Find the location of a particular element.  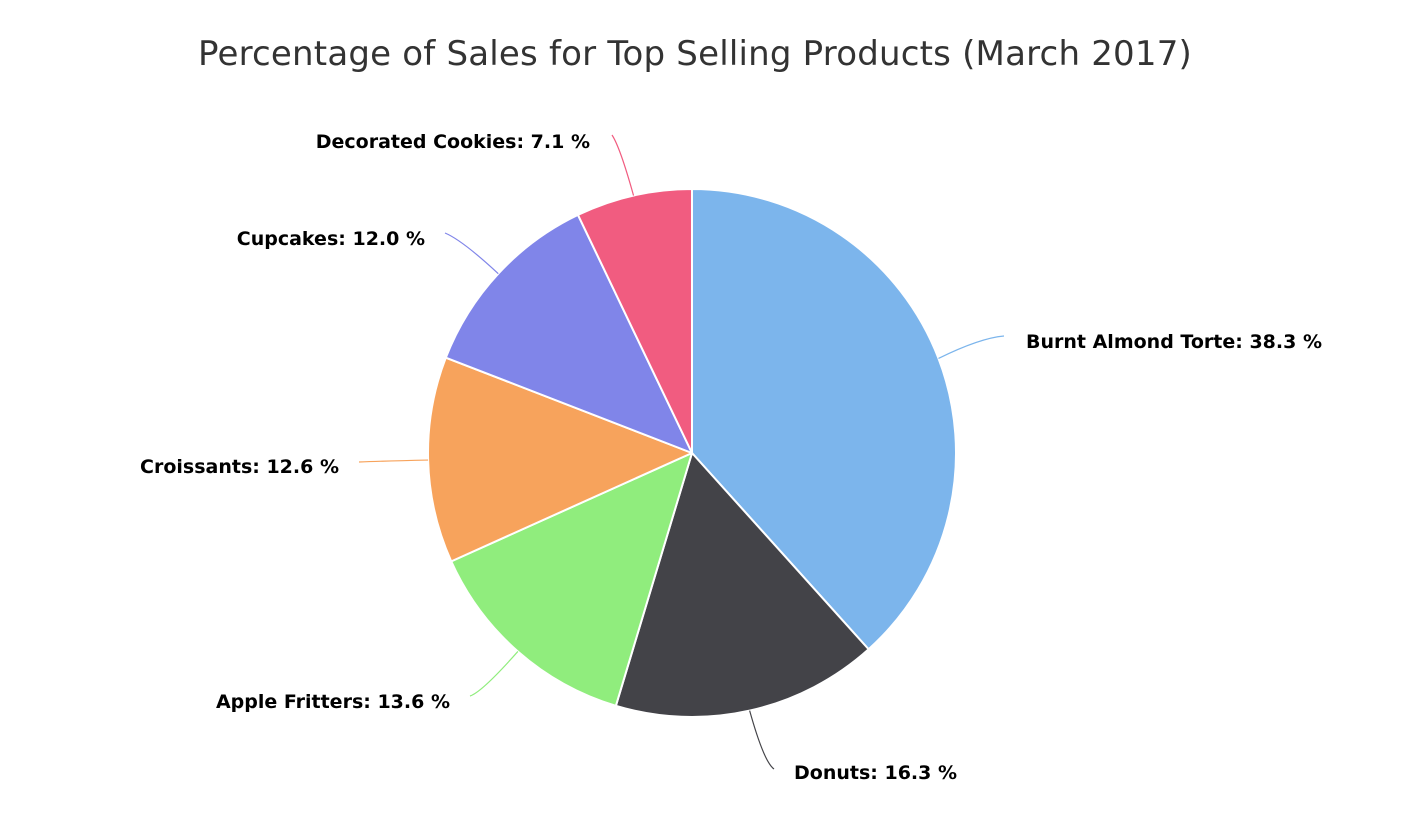

pie-slice-decorated-cookies is located at coordinates (634, 321).